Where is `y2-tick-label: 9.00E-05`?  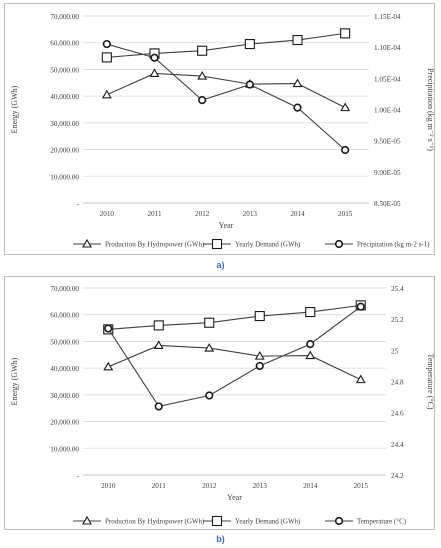
y2-tick-label: 9.00E-05 is located at coordinates (387, 173).